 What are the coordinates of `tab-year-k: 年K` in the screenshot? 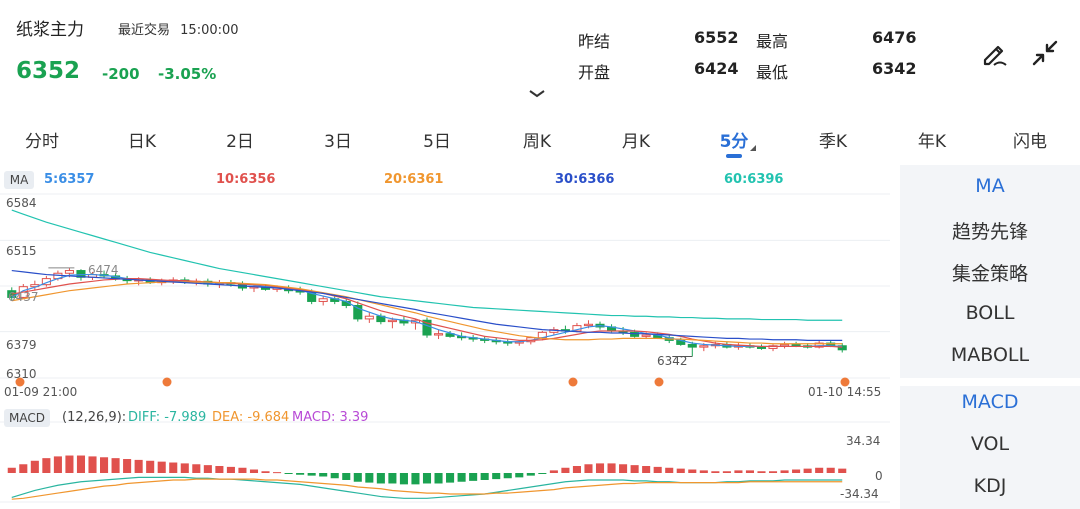 It's located at (932, 142).